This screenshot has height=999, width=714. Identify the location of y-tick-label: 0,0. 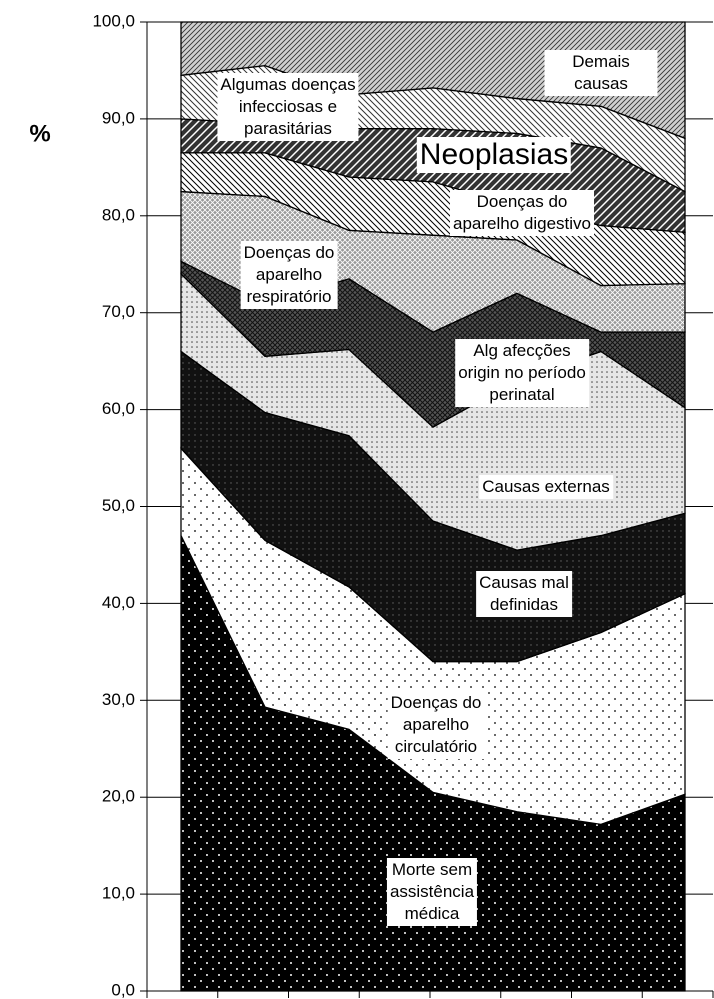
(123, 989).